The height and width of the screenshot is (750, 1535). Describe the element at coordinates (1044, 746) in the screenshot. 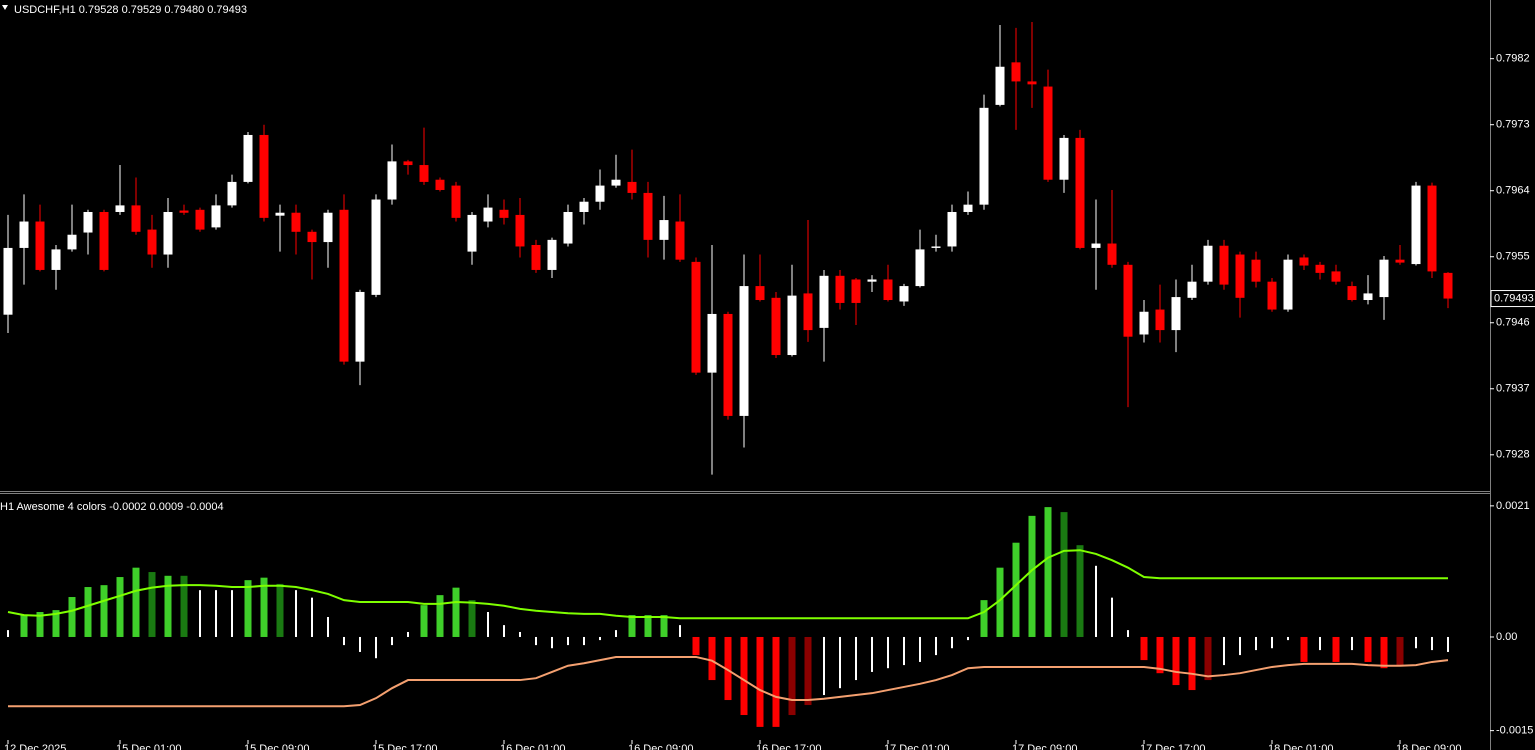

I see `x-tick-label: 17 Dec 09:00` at that location.